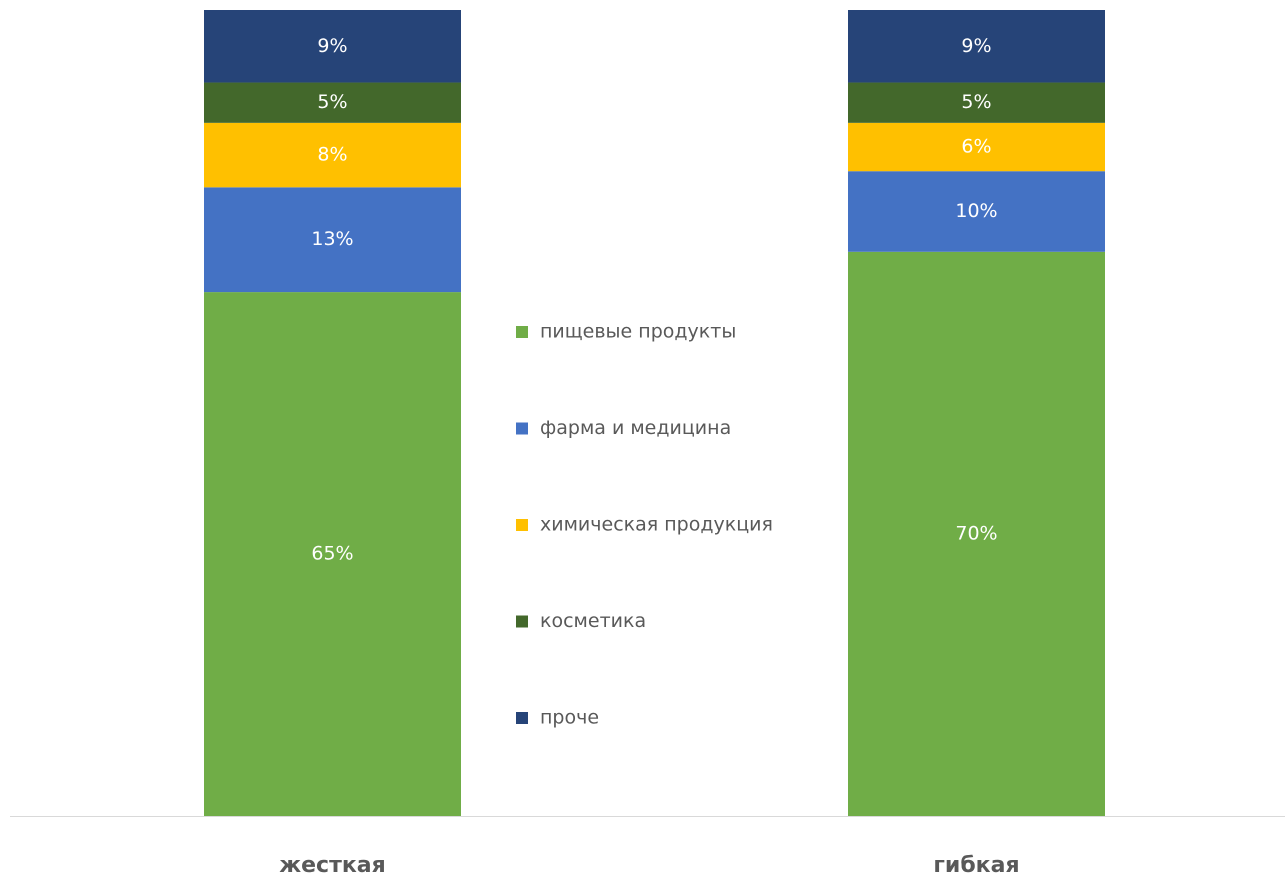 This screenshot has height=881, width=1285. What do you see at coordinates (656, 525) in the screenshot?
I see `legend-label: химическая продукция` at bounding box center [656, 525].